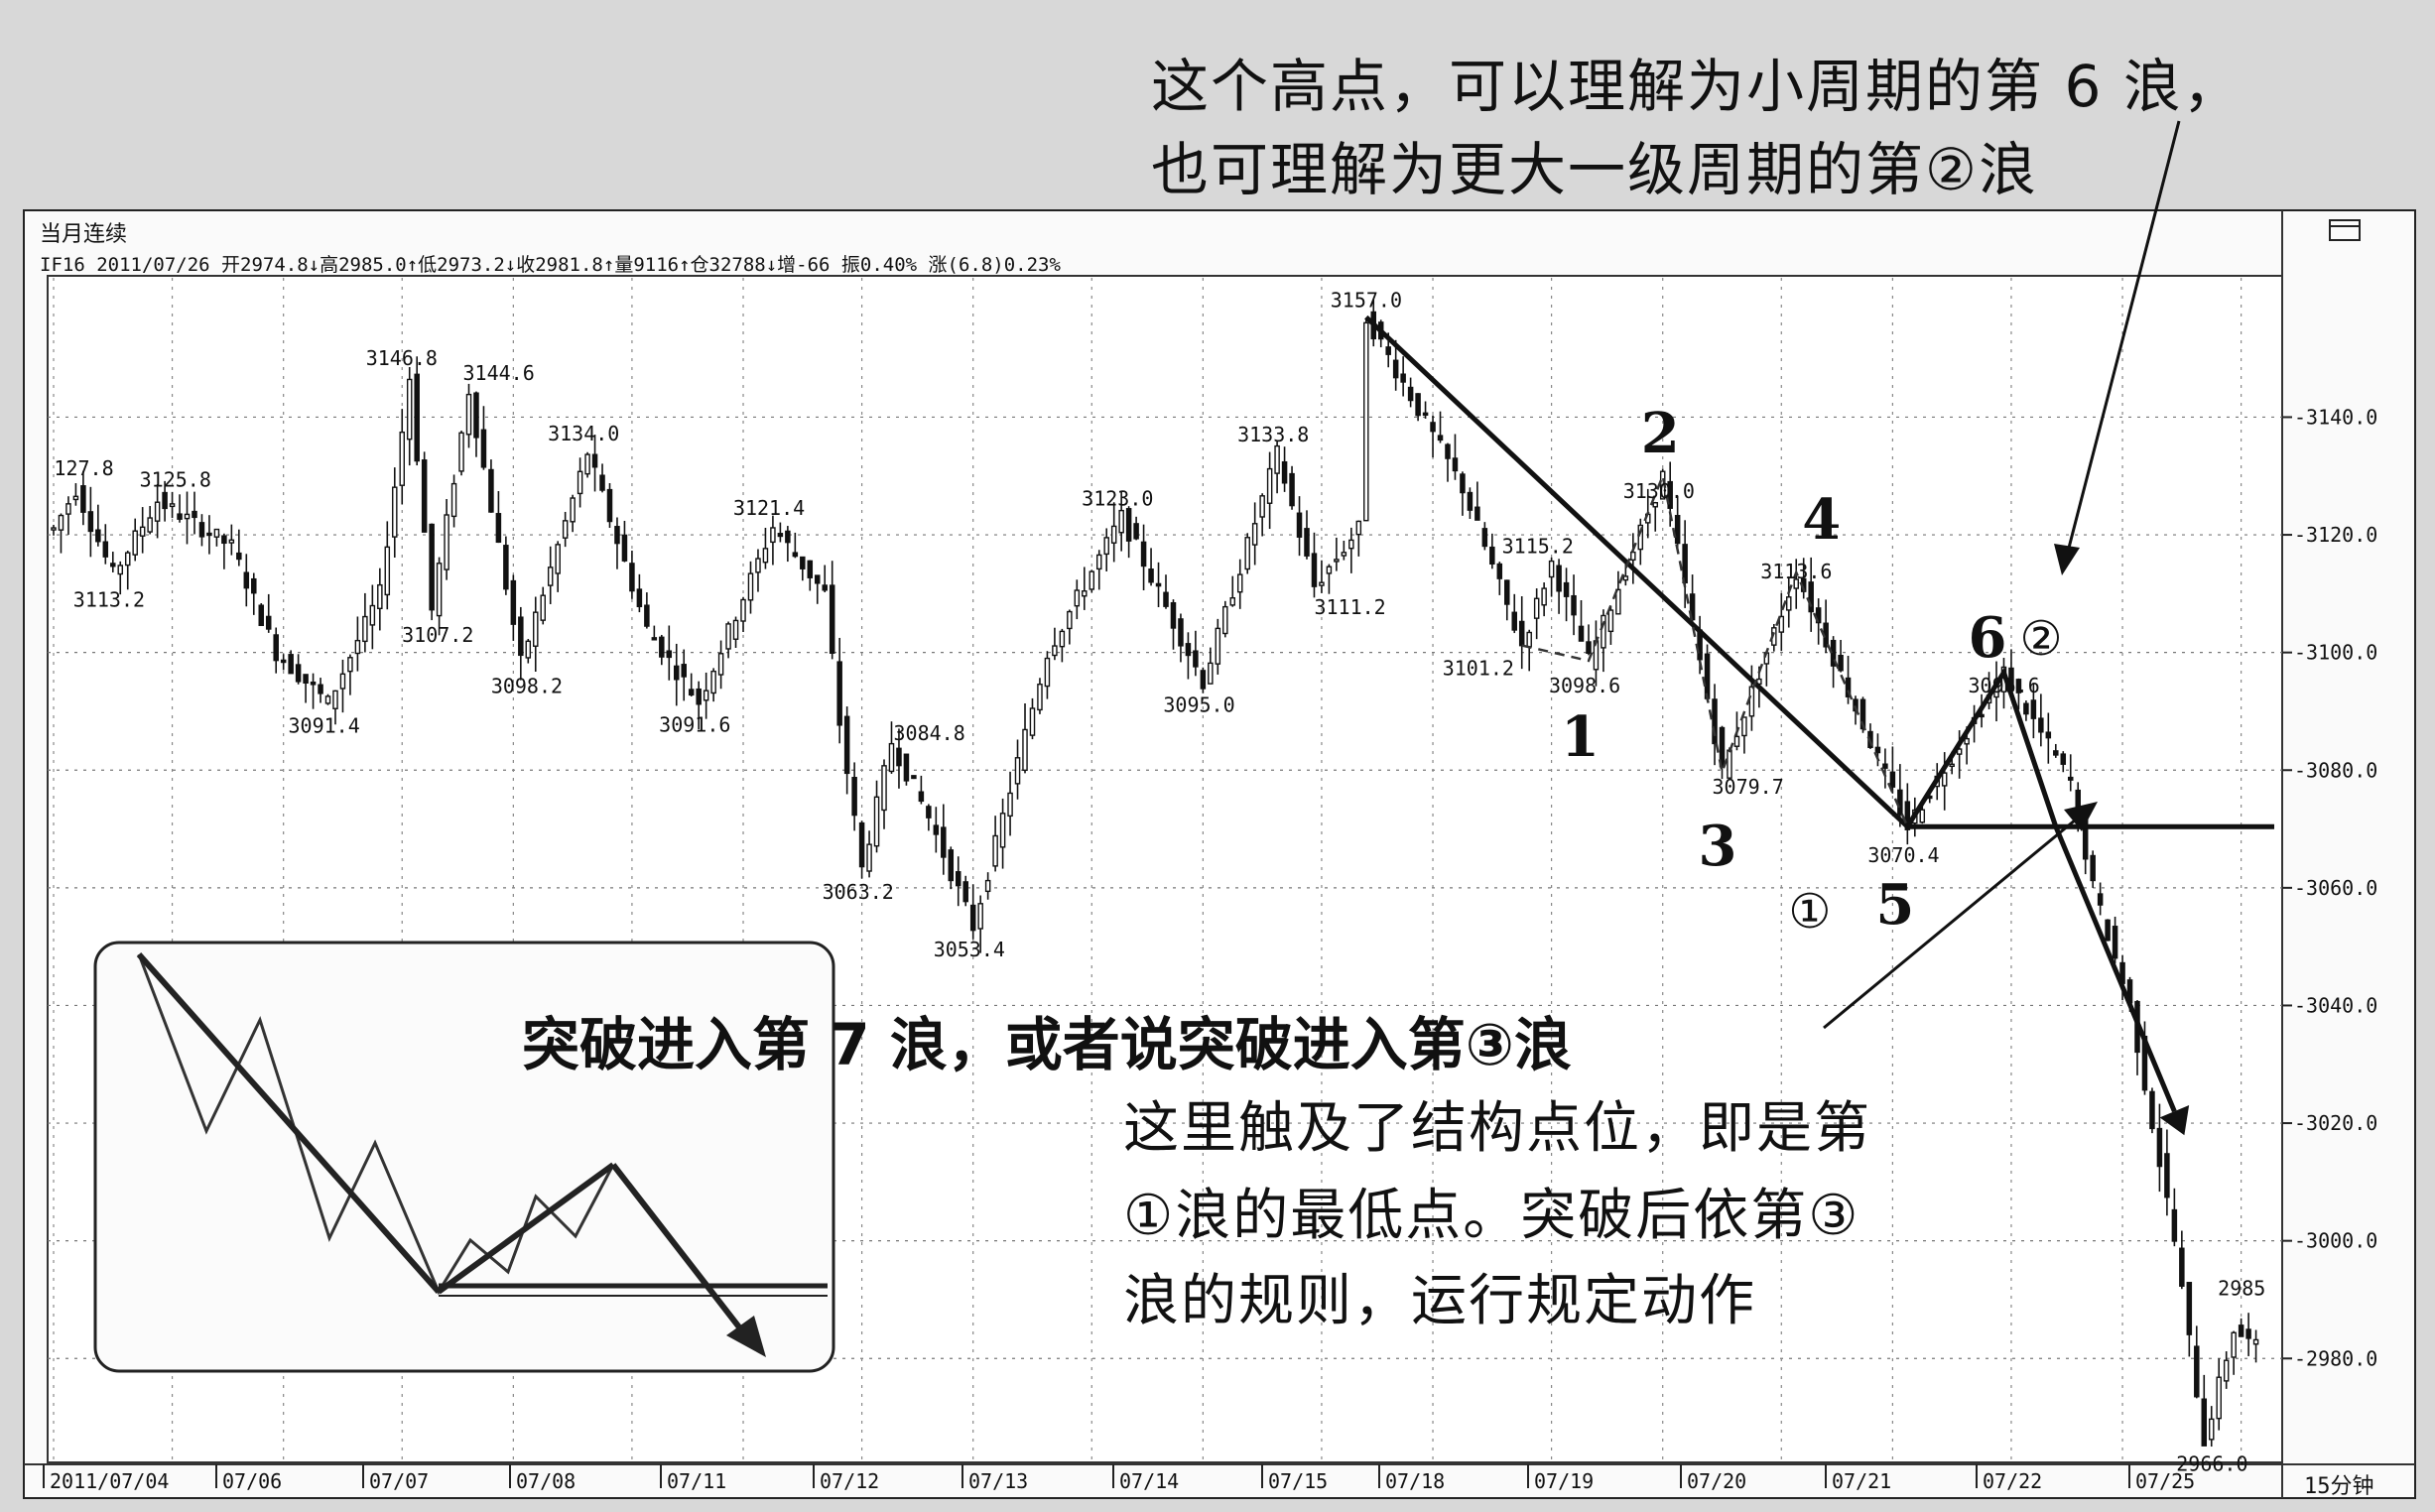 This screenshot has width=2435, height=1512. I want to click on projection-line, so click(2115, 969).